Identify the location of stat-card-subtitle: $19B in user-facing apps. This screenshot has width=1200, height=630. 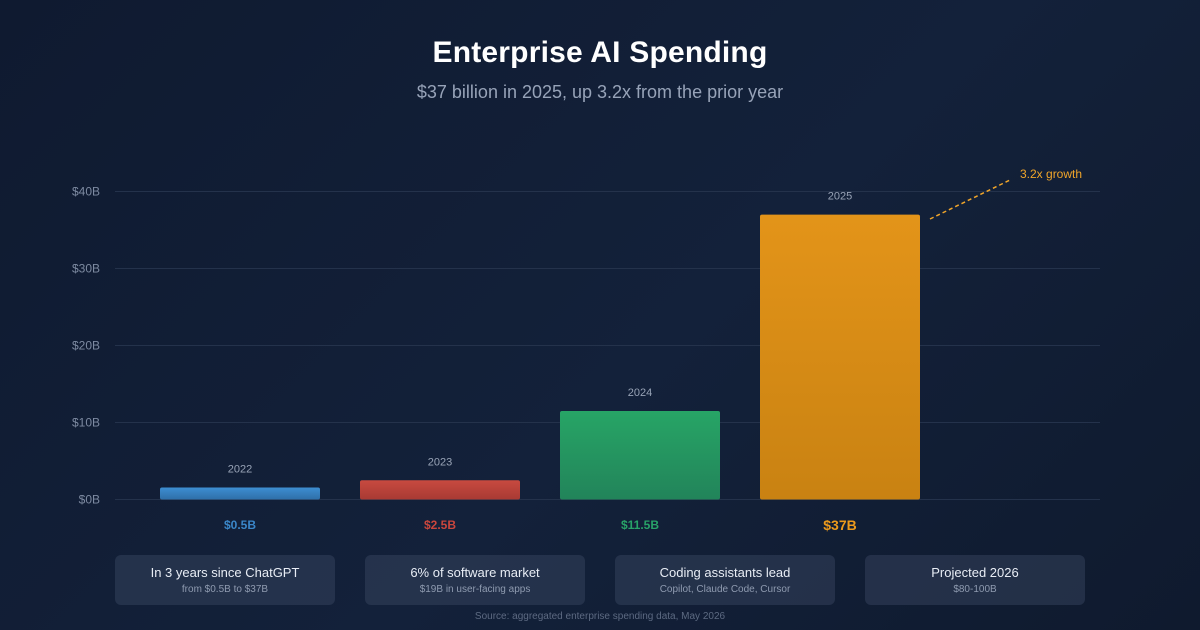
(475, 589).